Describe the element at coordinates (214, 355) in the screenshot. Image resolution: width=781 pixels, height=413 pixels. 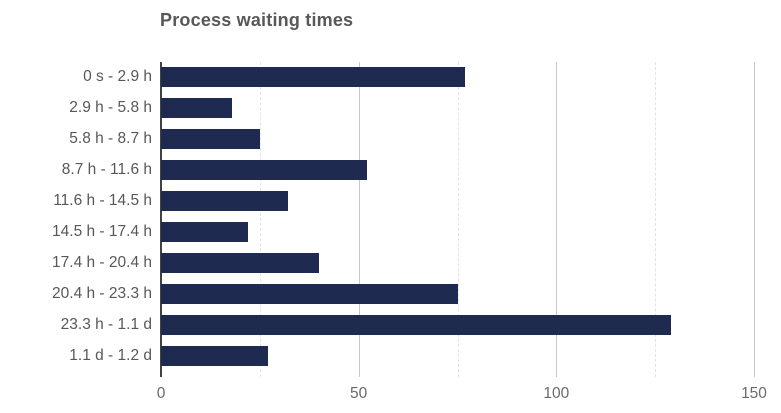
I see `bar-1.1d-1.2d` at that location.